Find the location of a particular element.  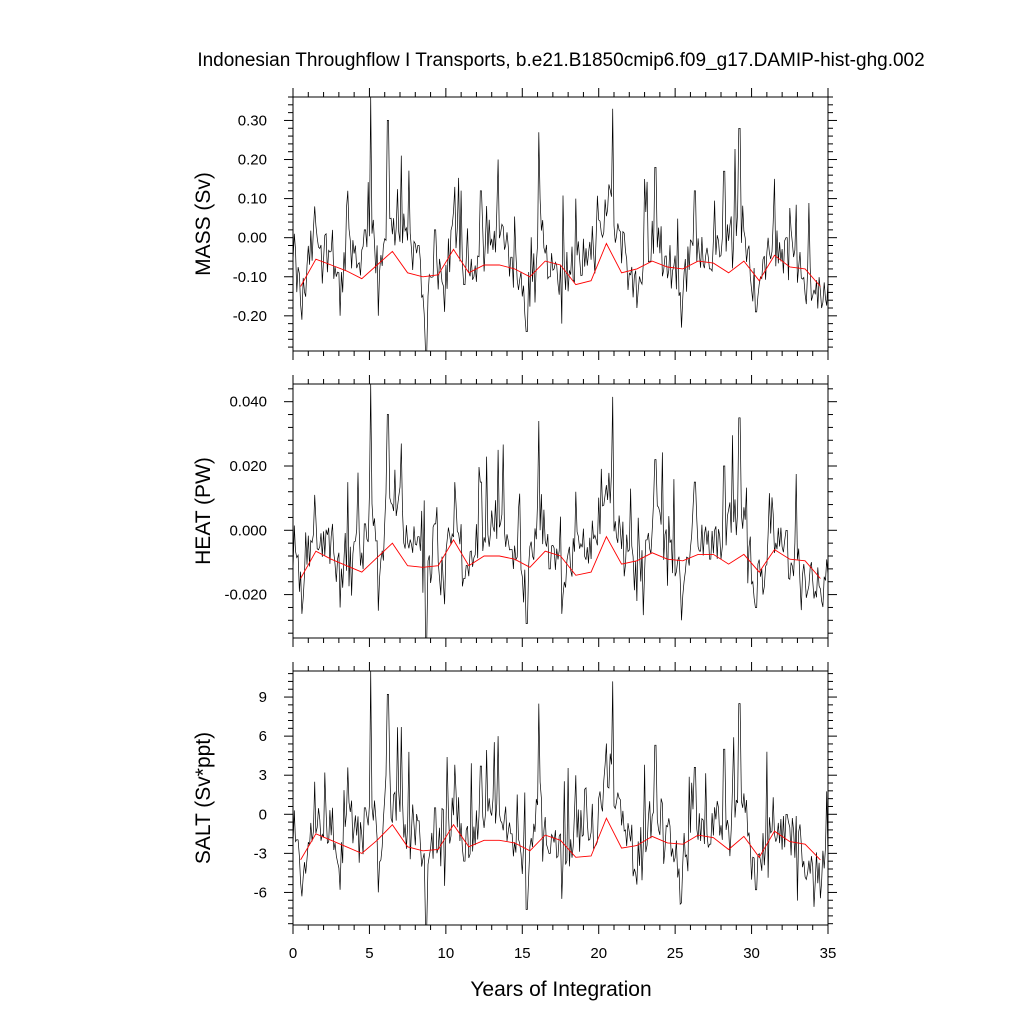

y-tick-label: 0.30 is located at coordinates (252, 120).